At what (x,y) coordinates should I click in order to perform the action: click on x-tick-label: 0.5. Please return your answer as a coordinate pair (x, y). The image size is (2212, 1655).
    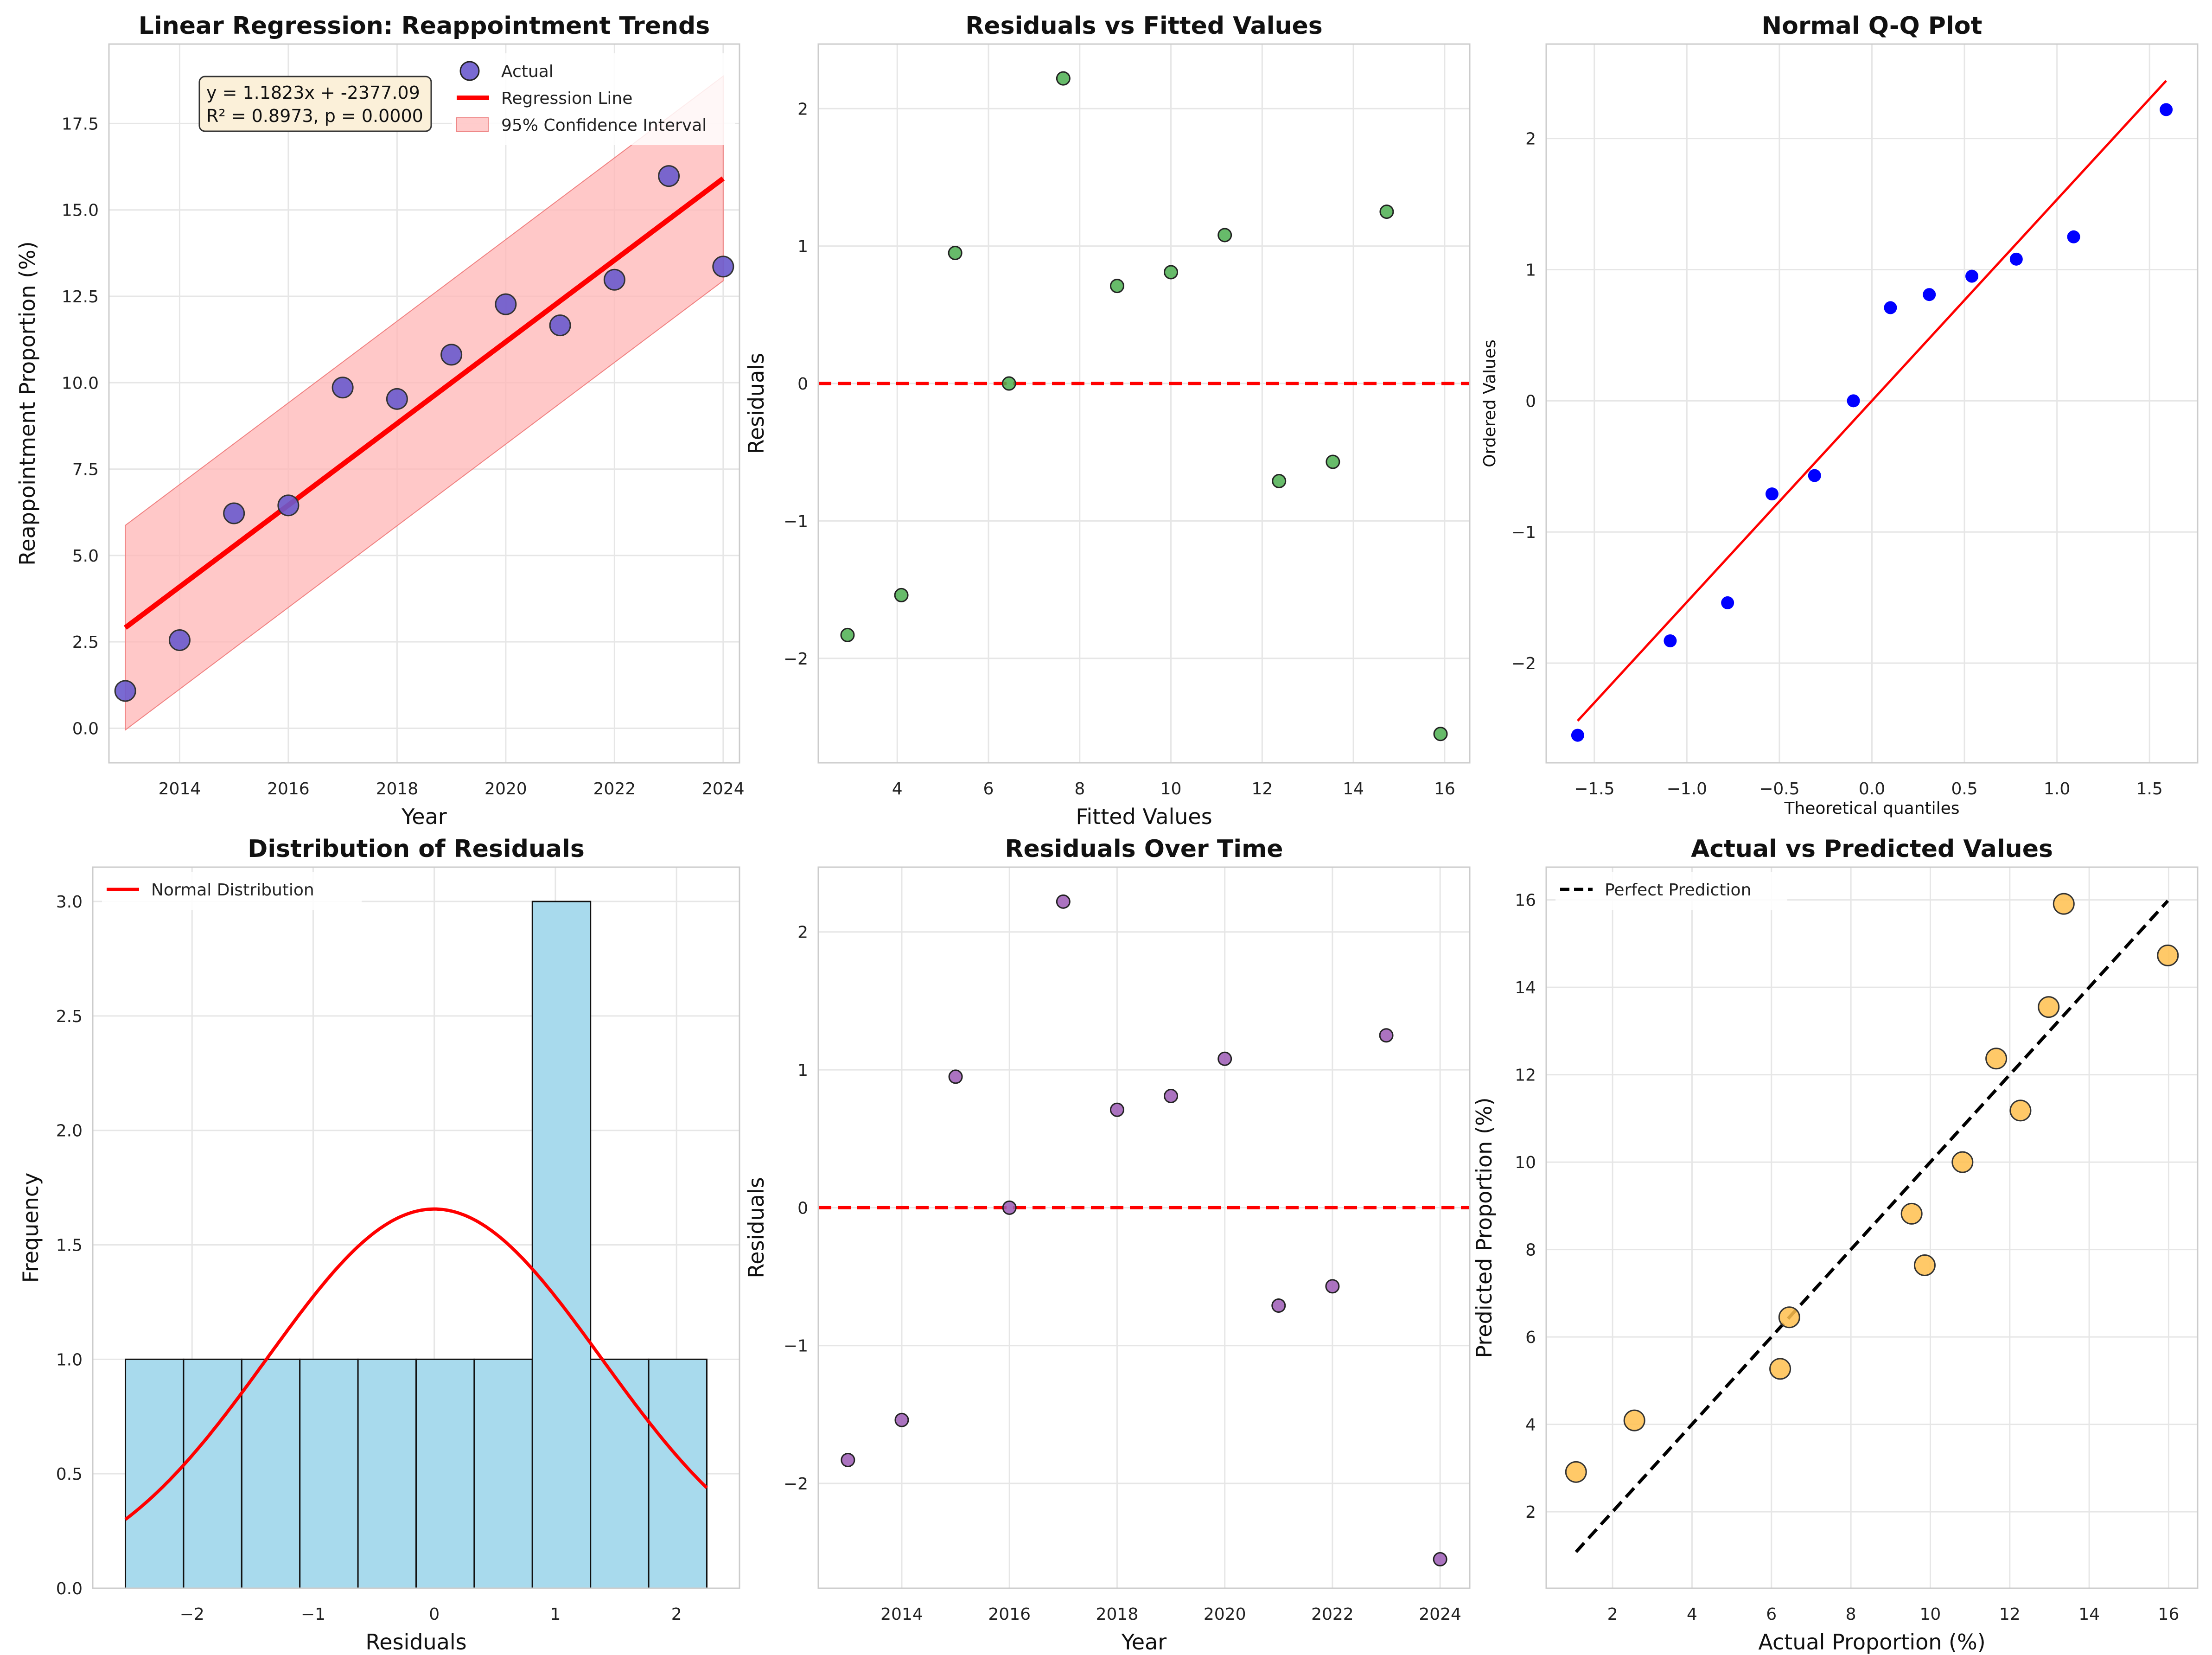
    Looking at the image, I should click on (1964, 789).